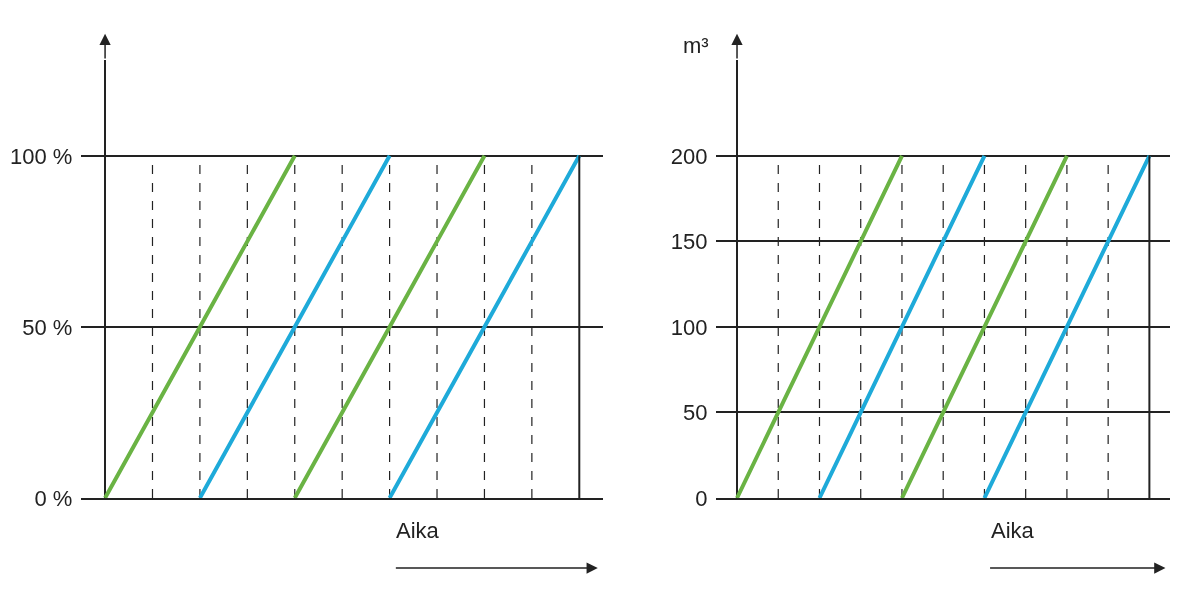  Describe the element at coordinates (695, 413) in the screenshot. I see `y-tick-label: 50` at that location.